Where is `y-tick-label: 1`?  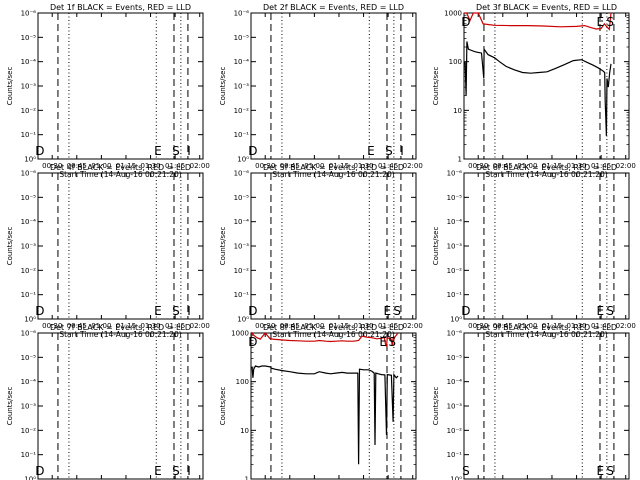
y-tick-label: 1 is located at coordinates (460, 160).